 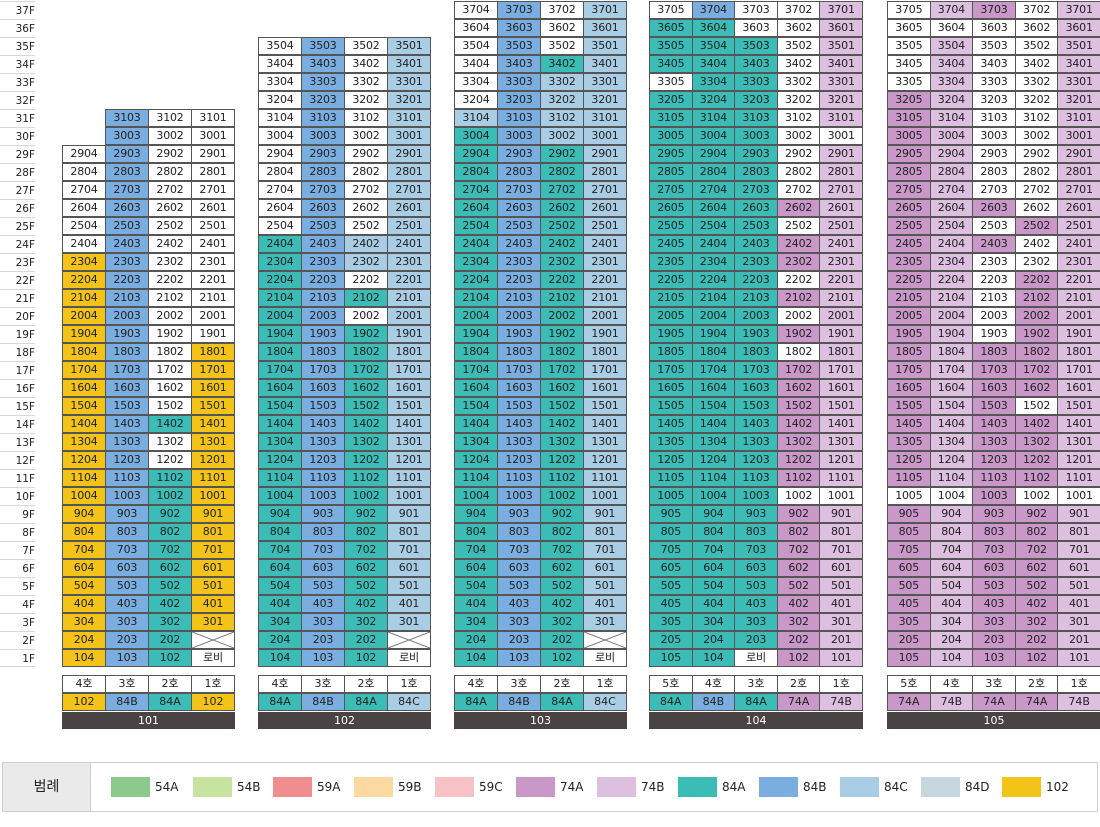 I want to click on unit-cell: 902, so click(x=798, y=514).